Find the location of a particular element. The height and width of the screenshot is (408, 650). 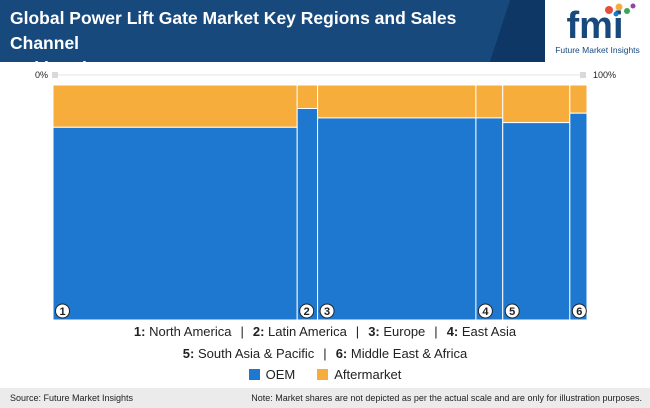

legend-item-name: South Asia & Pacific is located at coordinates (254, 353).